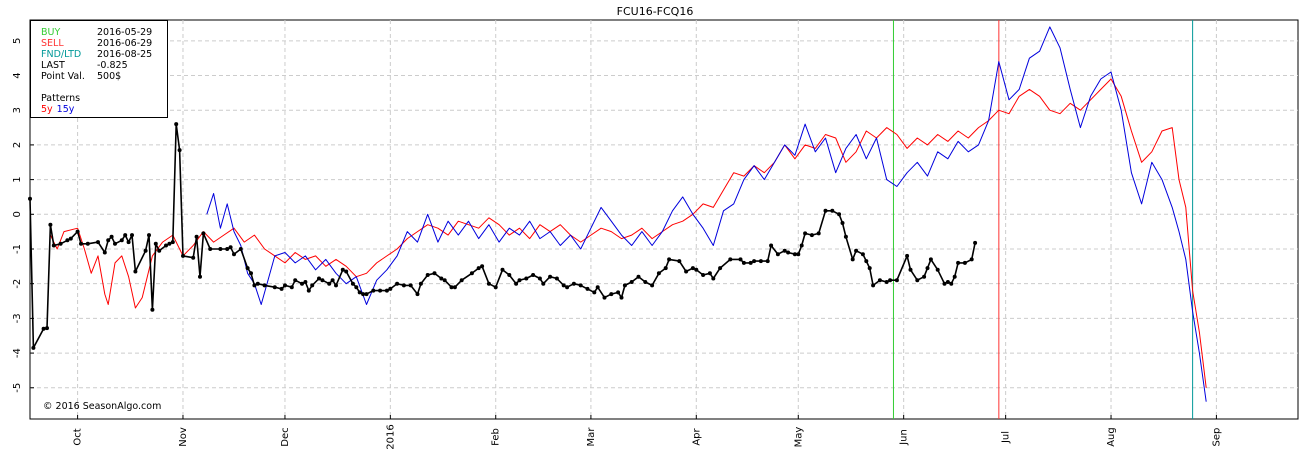 The width and height of the screenshot is (1309, 459). Describe the element at coordinates (102, 406) in the screenshot. I see `copyright-text: © 2016 SeasonAlgo.com` at that location.